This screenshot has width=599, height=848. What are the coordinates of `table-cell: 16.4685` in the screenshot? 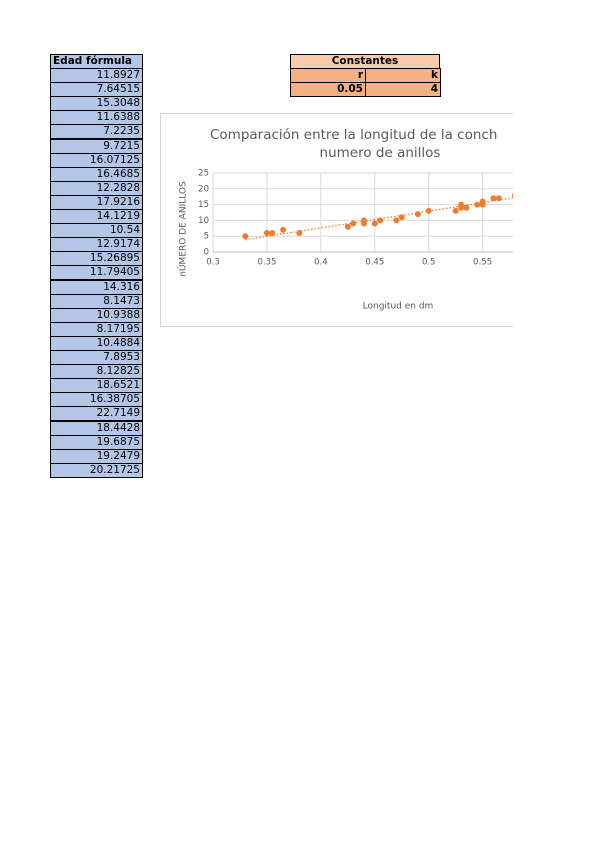 It's located at (96, 174).